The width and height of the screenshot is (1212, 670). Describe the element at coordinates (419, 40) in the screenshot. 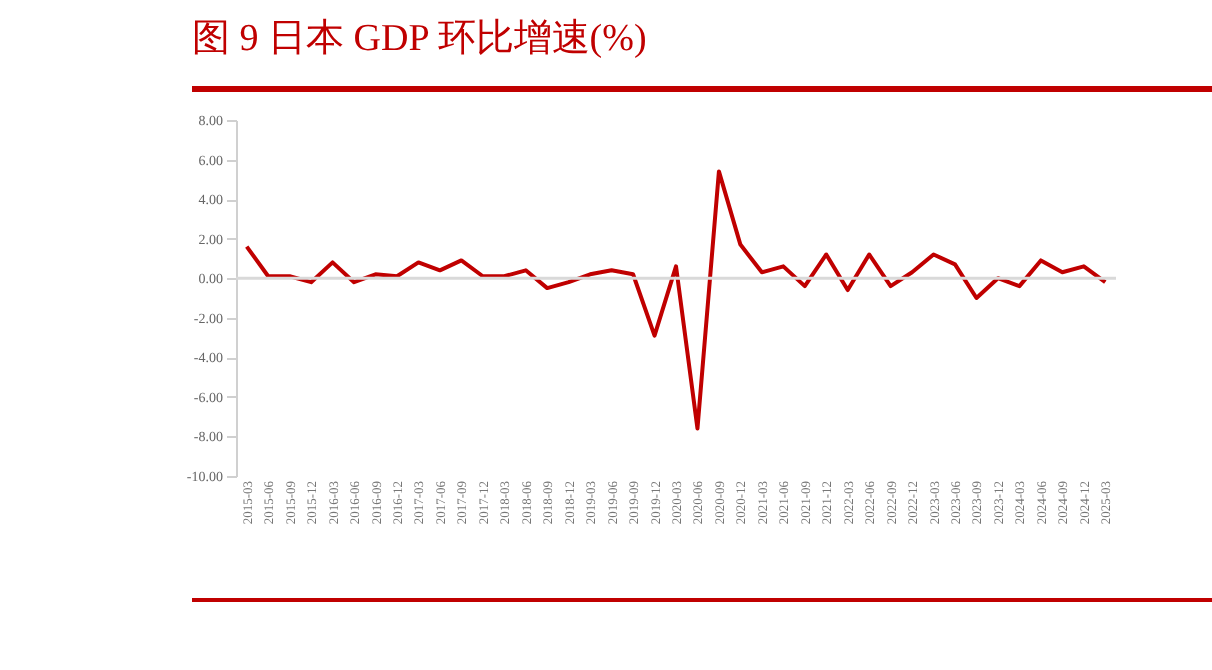

I see `chart-title: 图 9 日本 GDP 环比增速(%)` at that location.